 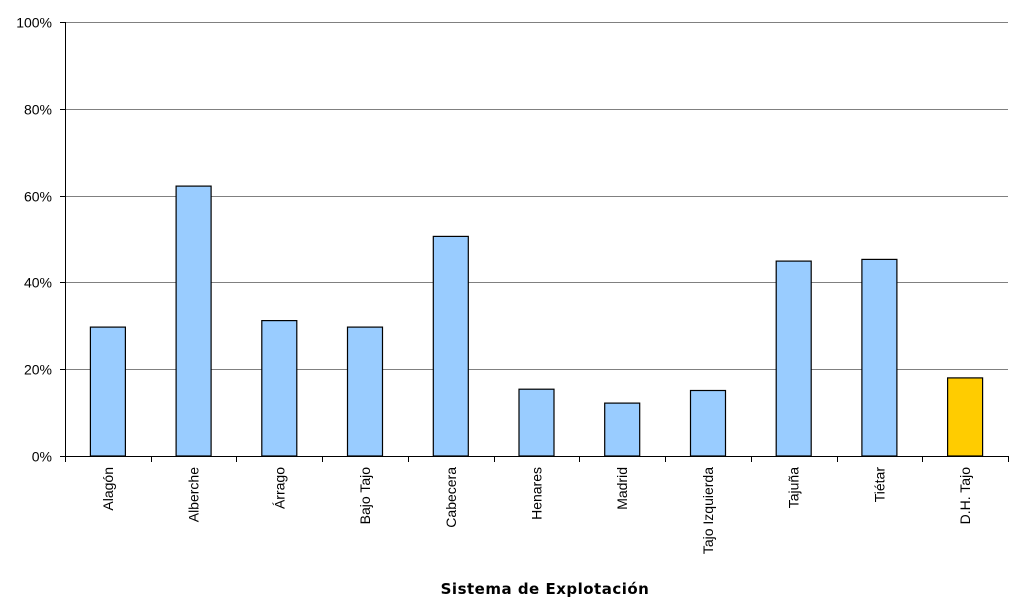 What do you see at coordinates (794, 487) in the screenshot?
I see `x-tick-label: Tajuña` at bounding box center [794, 487].